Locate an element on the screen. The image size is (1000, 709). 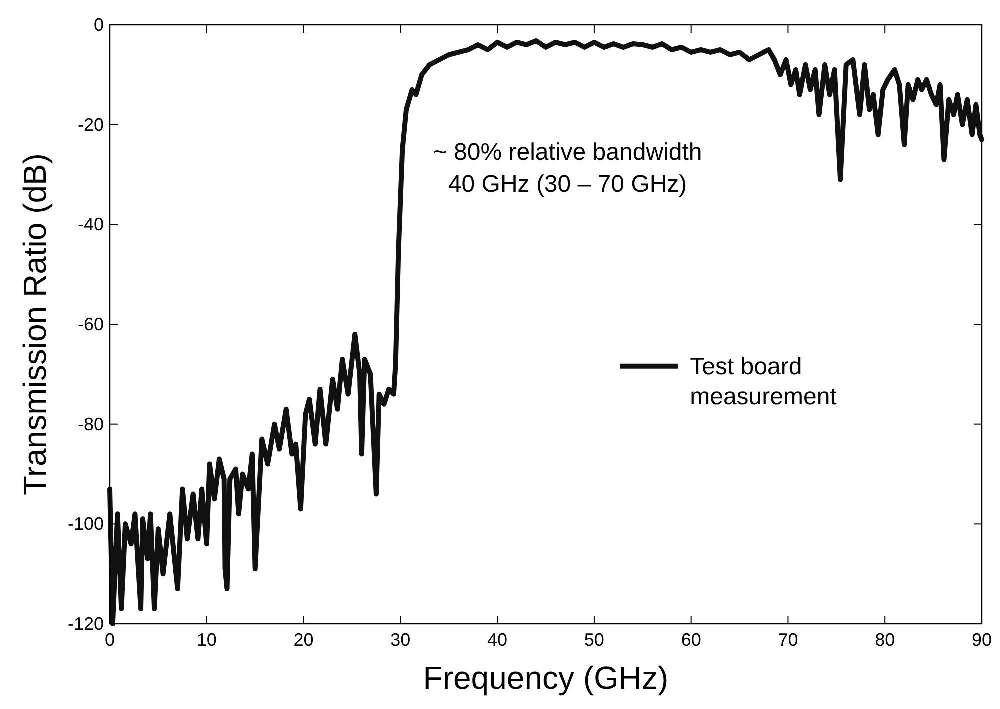
x-tick-label: 90 is located at coordinates (982, 640).